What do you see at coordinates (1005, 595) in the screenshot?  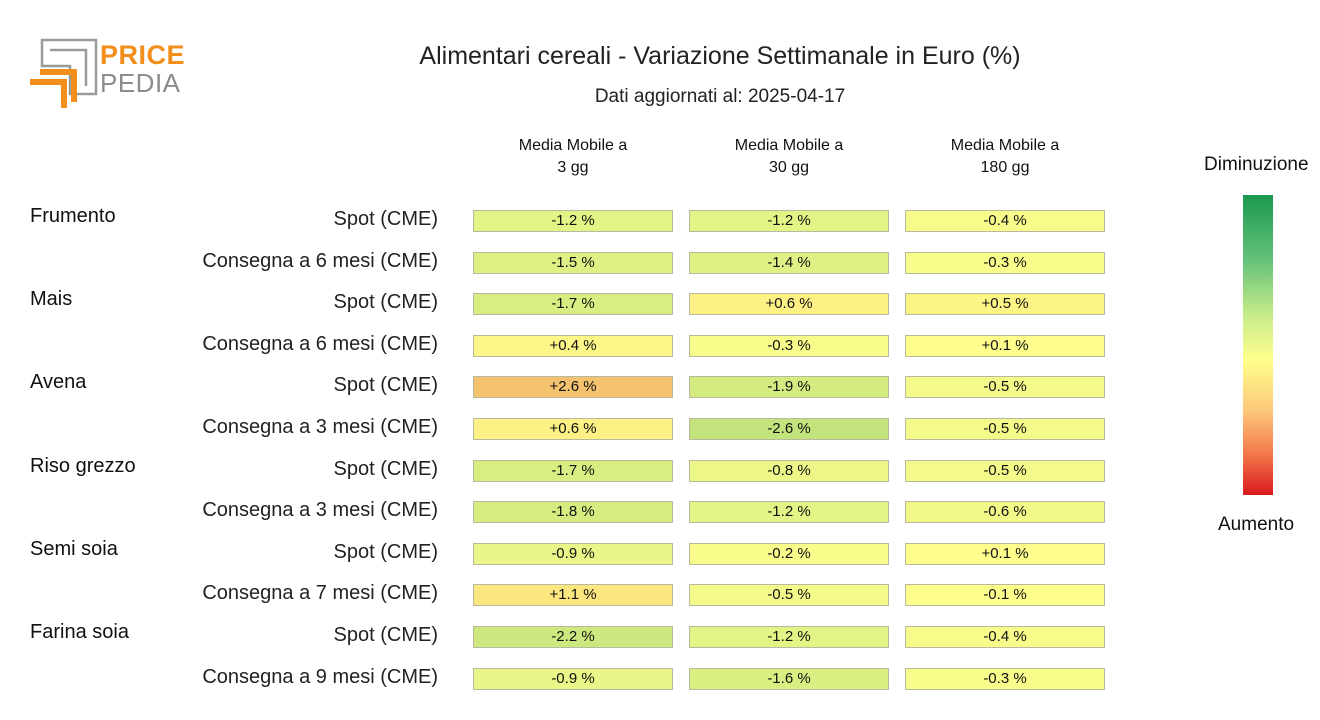 I see `heatmap-cell: -0.1 %` at bounding box center [1005, 595].